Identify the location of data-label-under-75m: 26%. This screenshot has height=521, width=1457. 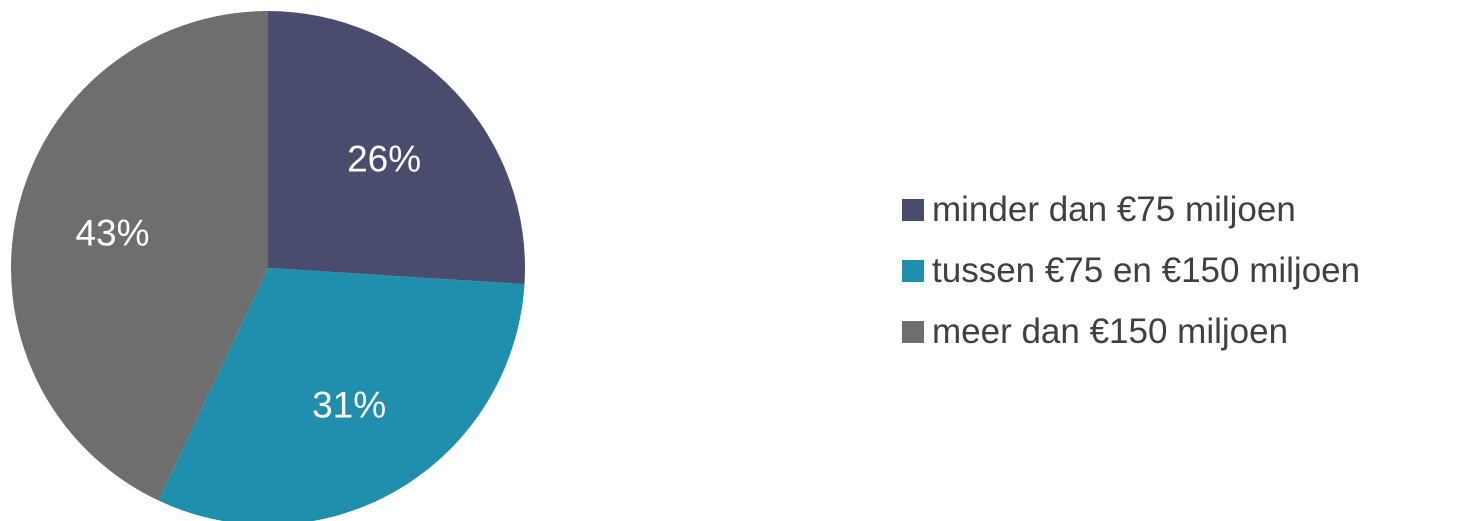
(384, 158).